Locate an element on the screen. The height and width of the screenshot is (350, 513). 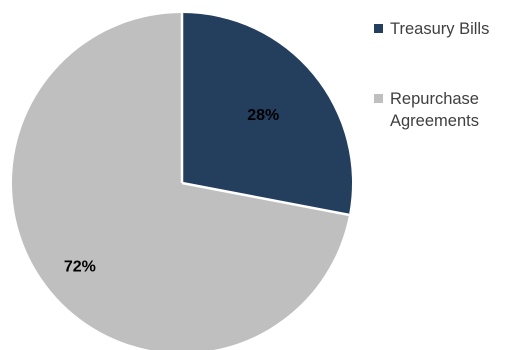
legend-item-treasury-bills: Treasury Bills is located at coordinates (443, 29).